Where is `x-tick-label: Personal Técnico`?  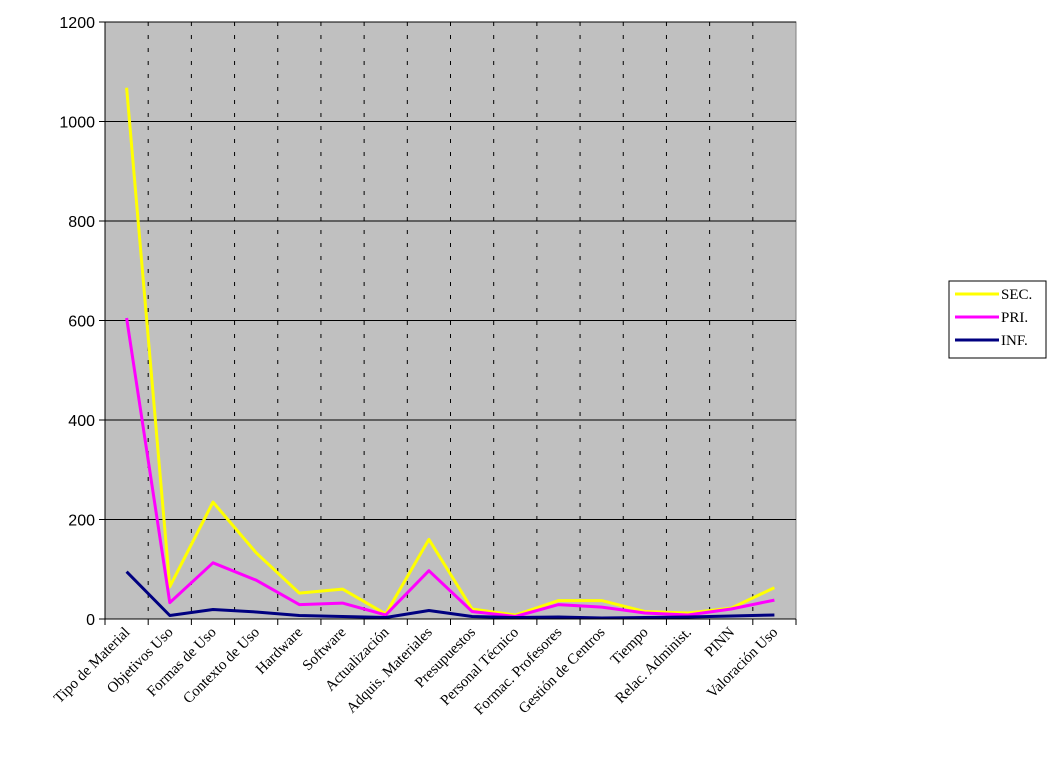
x-tick-label: Personal Técnico is located at coordinates (480, 667).